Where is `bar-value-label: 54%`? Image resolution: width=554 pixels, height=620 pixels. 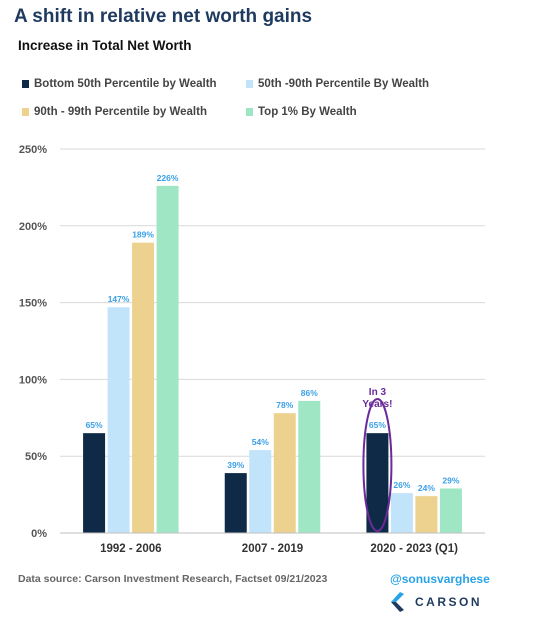
bar-value-label: 54% is located at coordinates (260, 442).